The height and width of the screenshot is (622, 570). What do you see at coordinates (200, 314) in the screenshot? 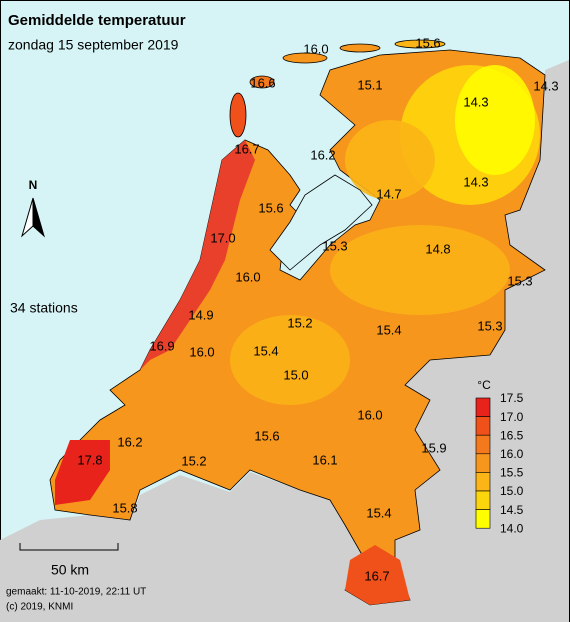
I see `station-value: 14.9` at bounding box center [200, 314].